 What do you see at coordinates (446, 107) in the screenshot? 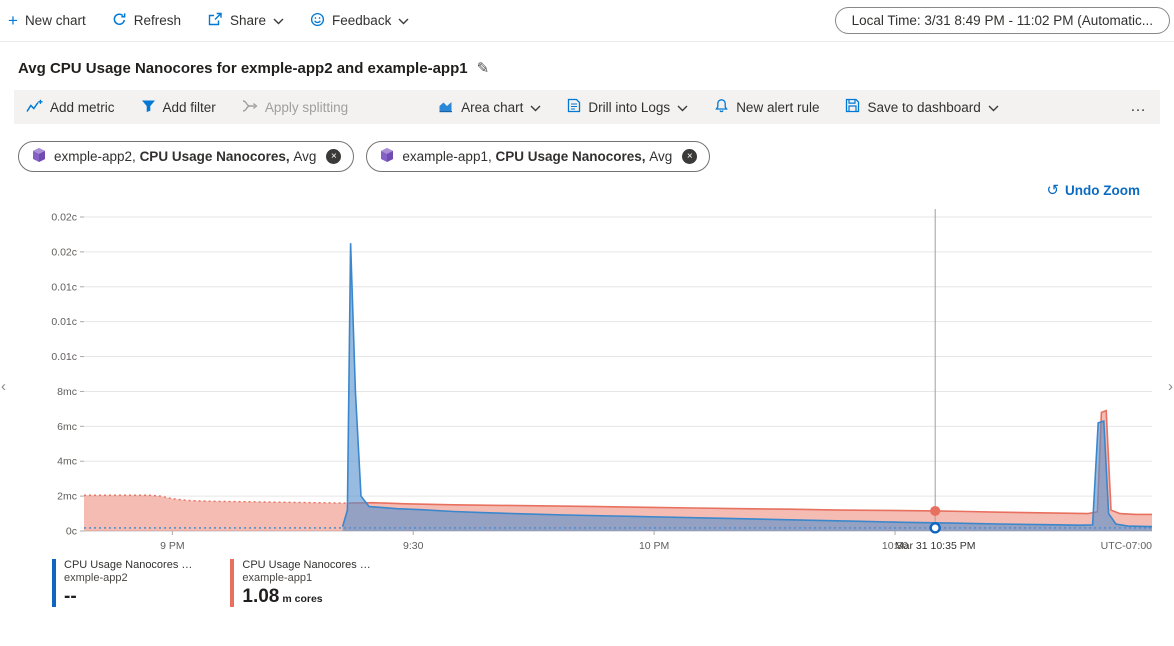
I see `area-chart-icon` at bounding box center [446, 107].